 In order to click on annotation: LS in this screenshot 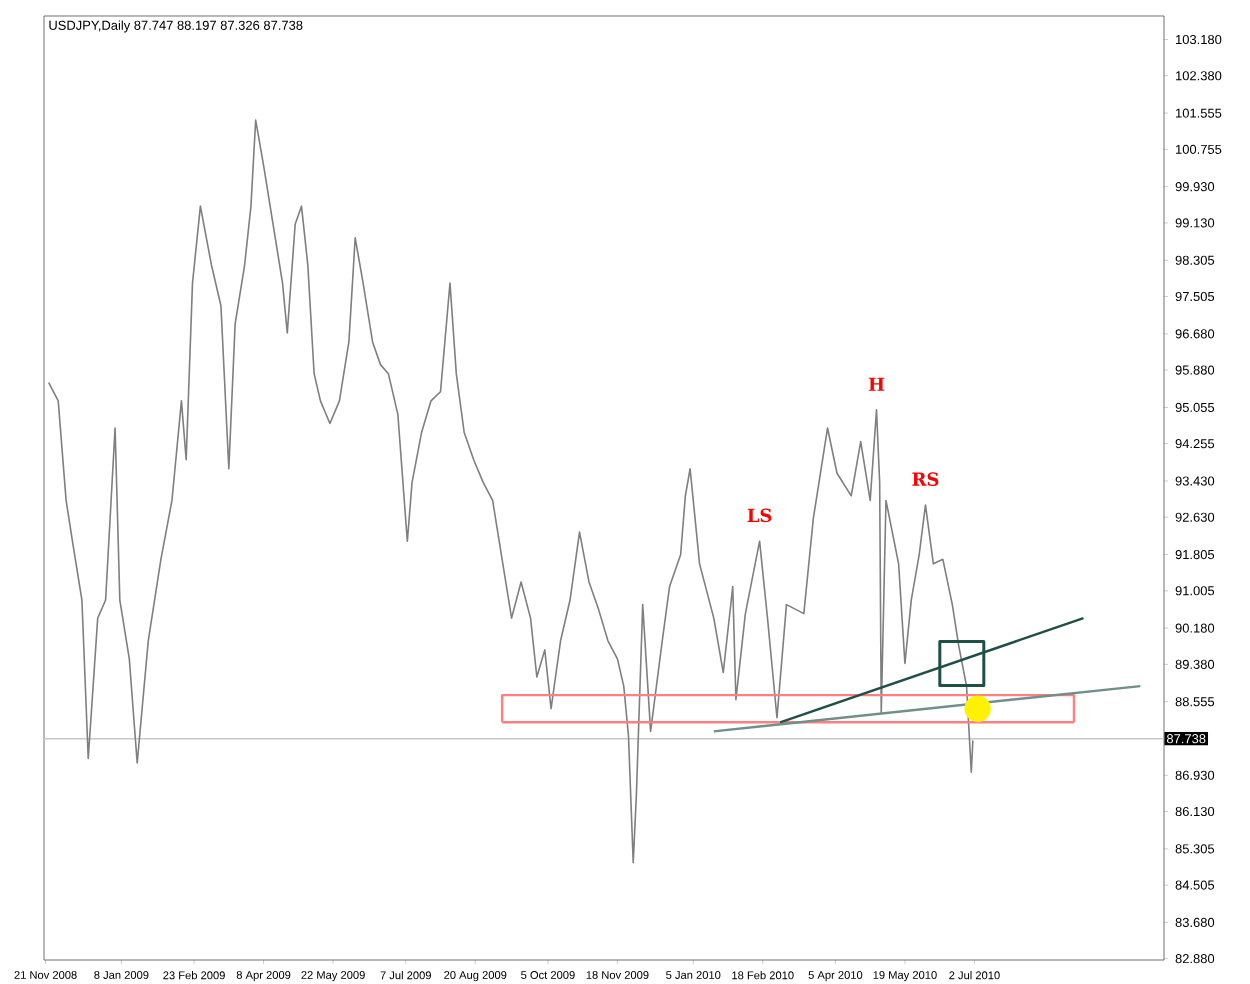, I will do `click(759, 515)`.